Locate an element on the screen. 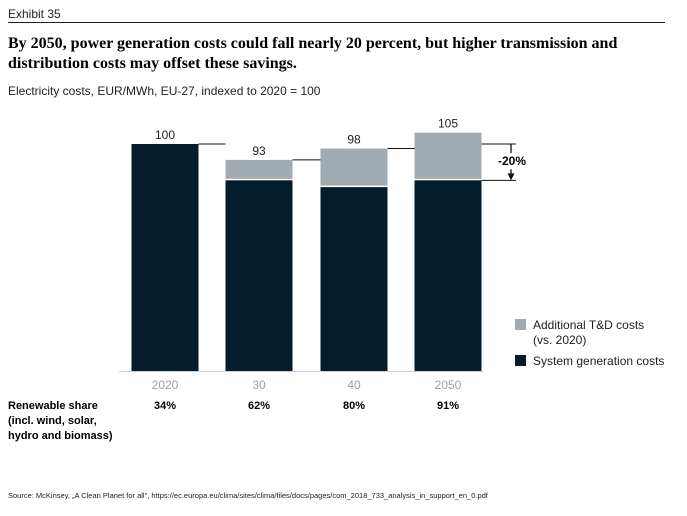 This screenshot has height=516, width=687. total-label-front-2040: 98 is located at coordinates (354, 140).